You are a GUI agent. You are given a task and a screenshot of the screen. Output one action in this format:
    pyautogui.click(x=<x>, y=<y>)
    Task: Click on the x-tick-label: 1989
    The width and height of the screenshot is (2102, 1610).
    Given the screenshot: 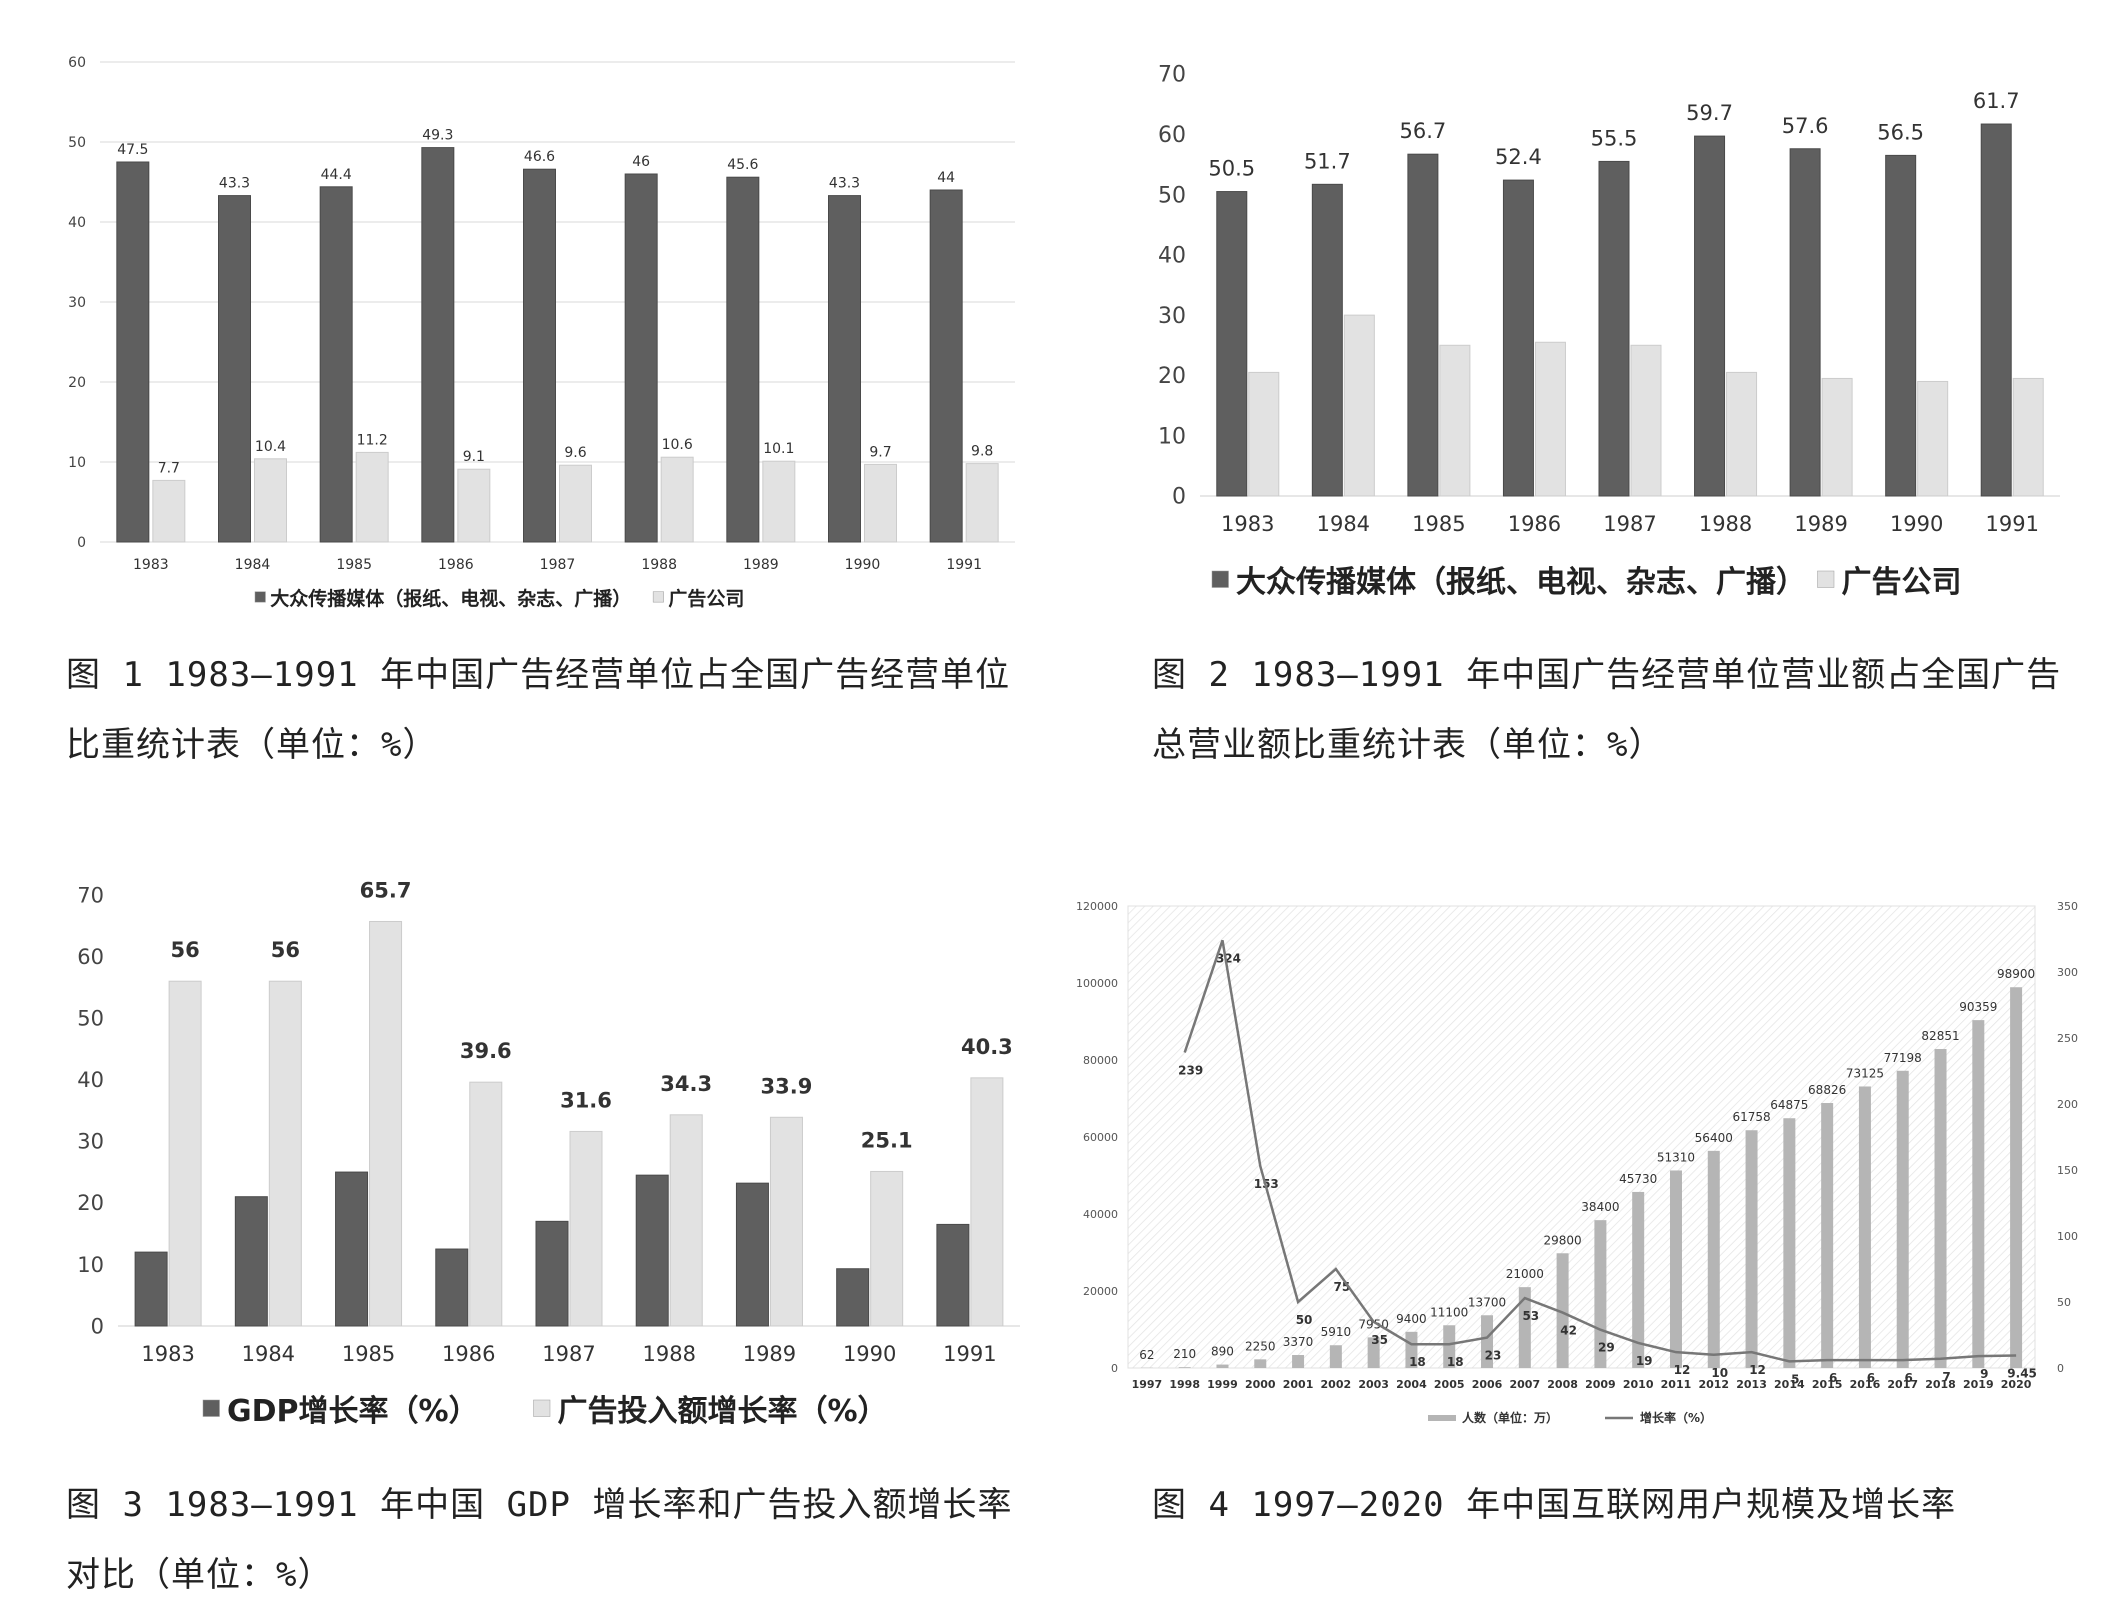 What is the action you would take?
    pyautogui.click(x=769, y=1354)
    